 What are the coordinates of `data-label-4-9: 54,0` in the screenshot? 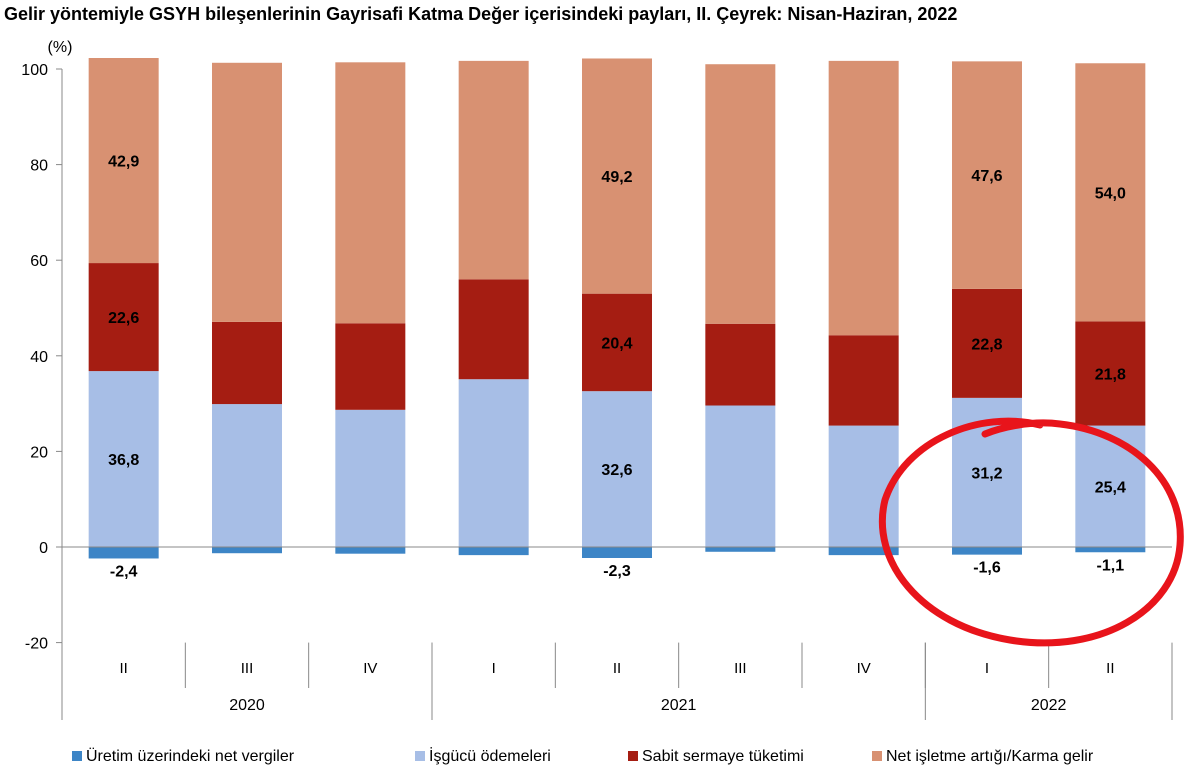 It's located at (1110, 193).